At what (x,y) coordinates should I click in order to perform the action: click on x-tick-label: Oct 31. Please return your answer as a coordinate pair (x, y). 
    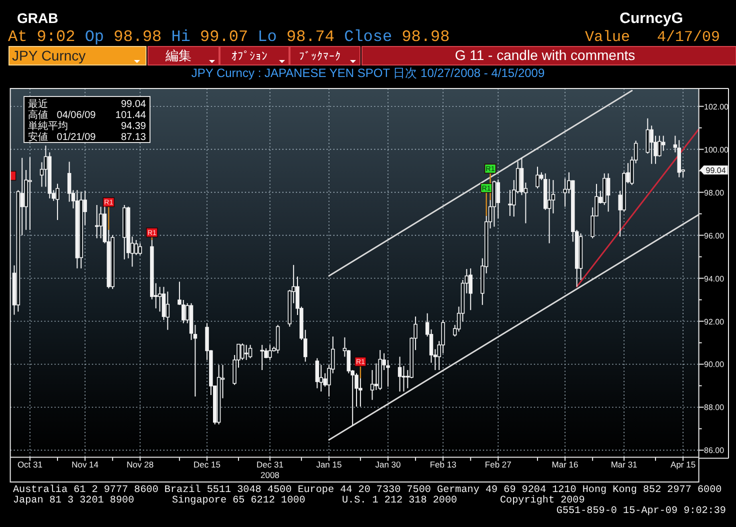
    Looking at the image, I should click on (29, 465).